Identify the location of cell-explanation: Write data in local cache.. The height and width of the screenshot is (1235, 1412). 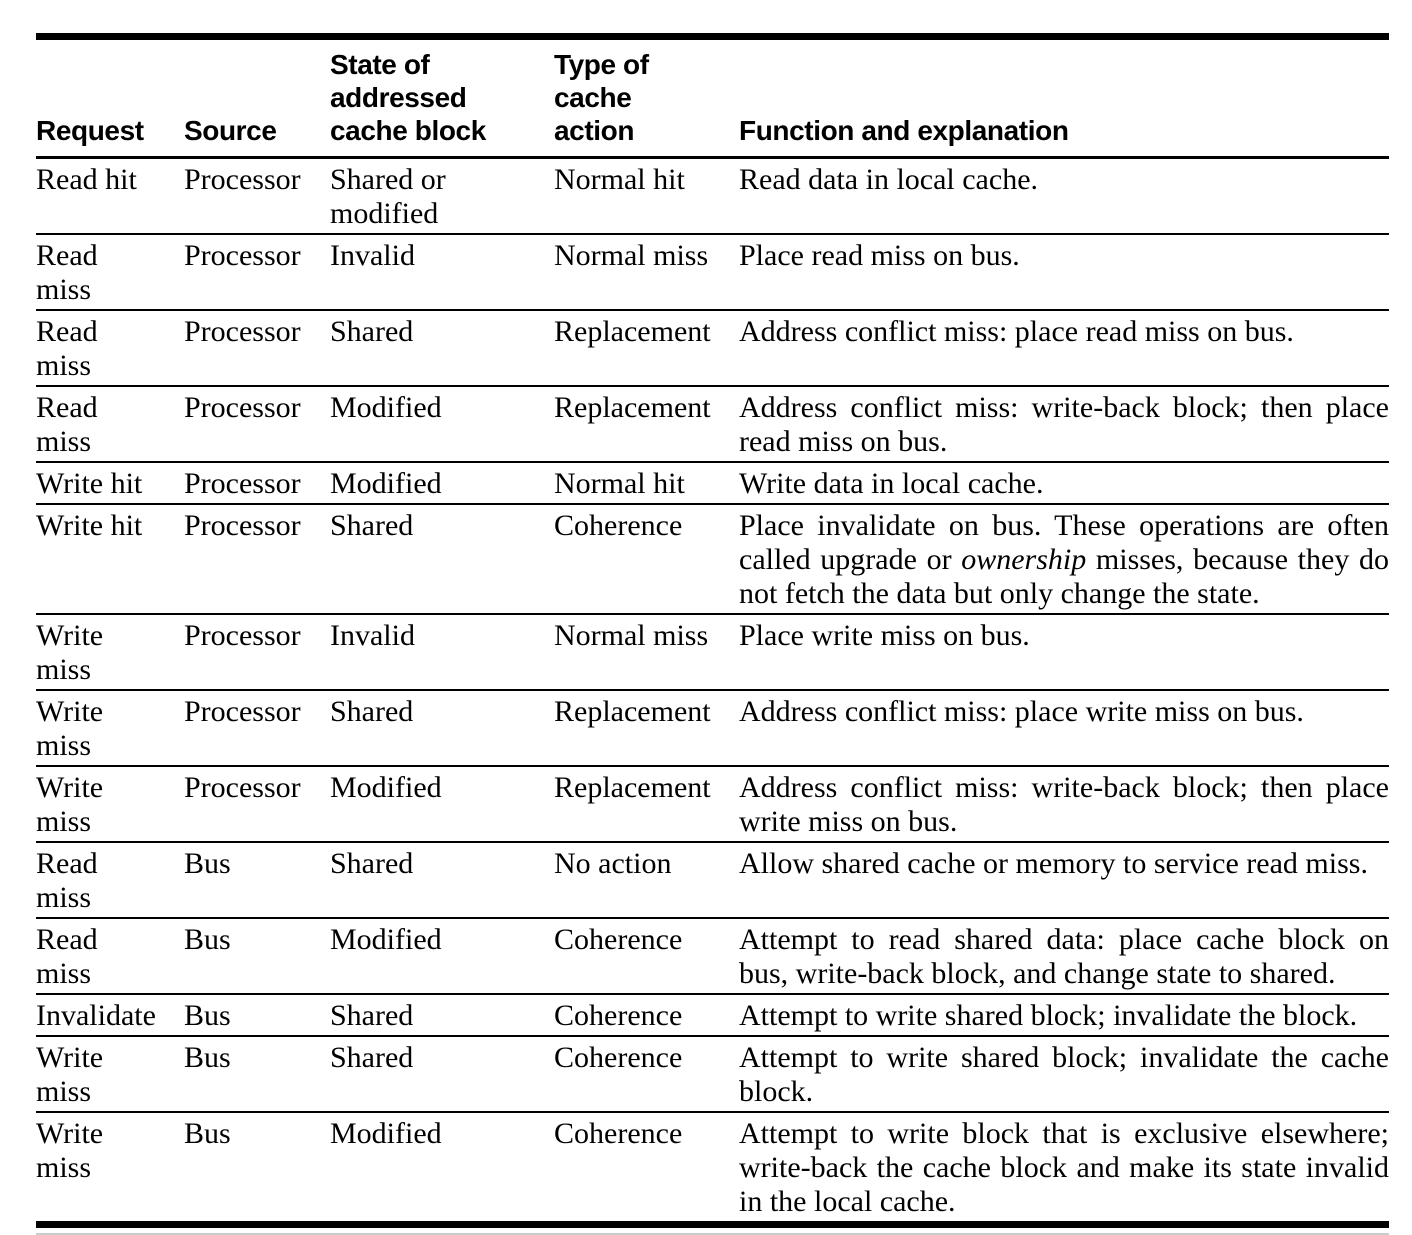
(1064, 483).